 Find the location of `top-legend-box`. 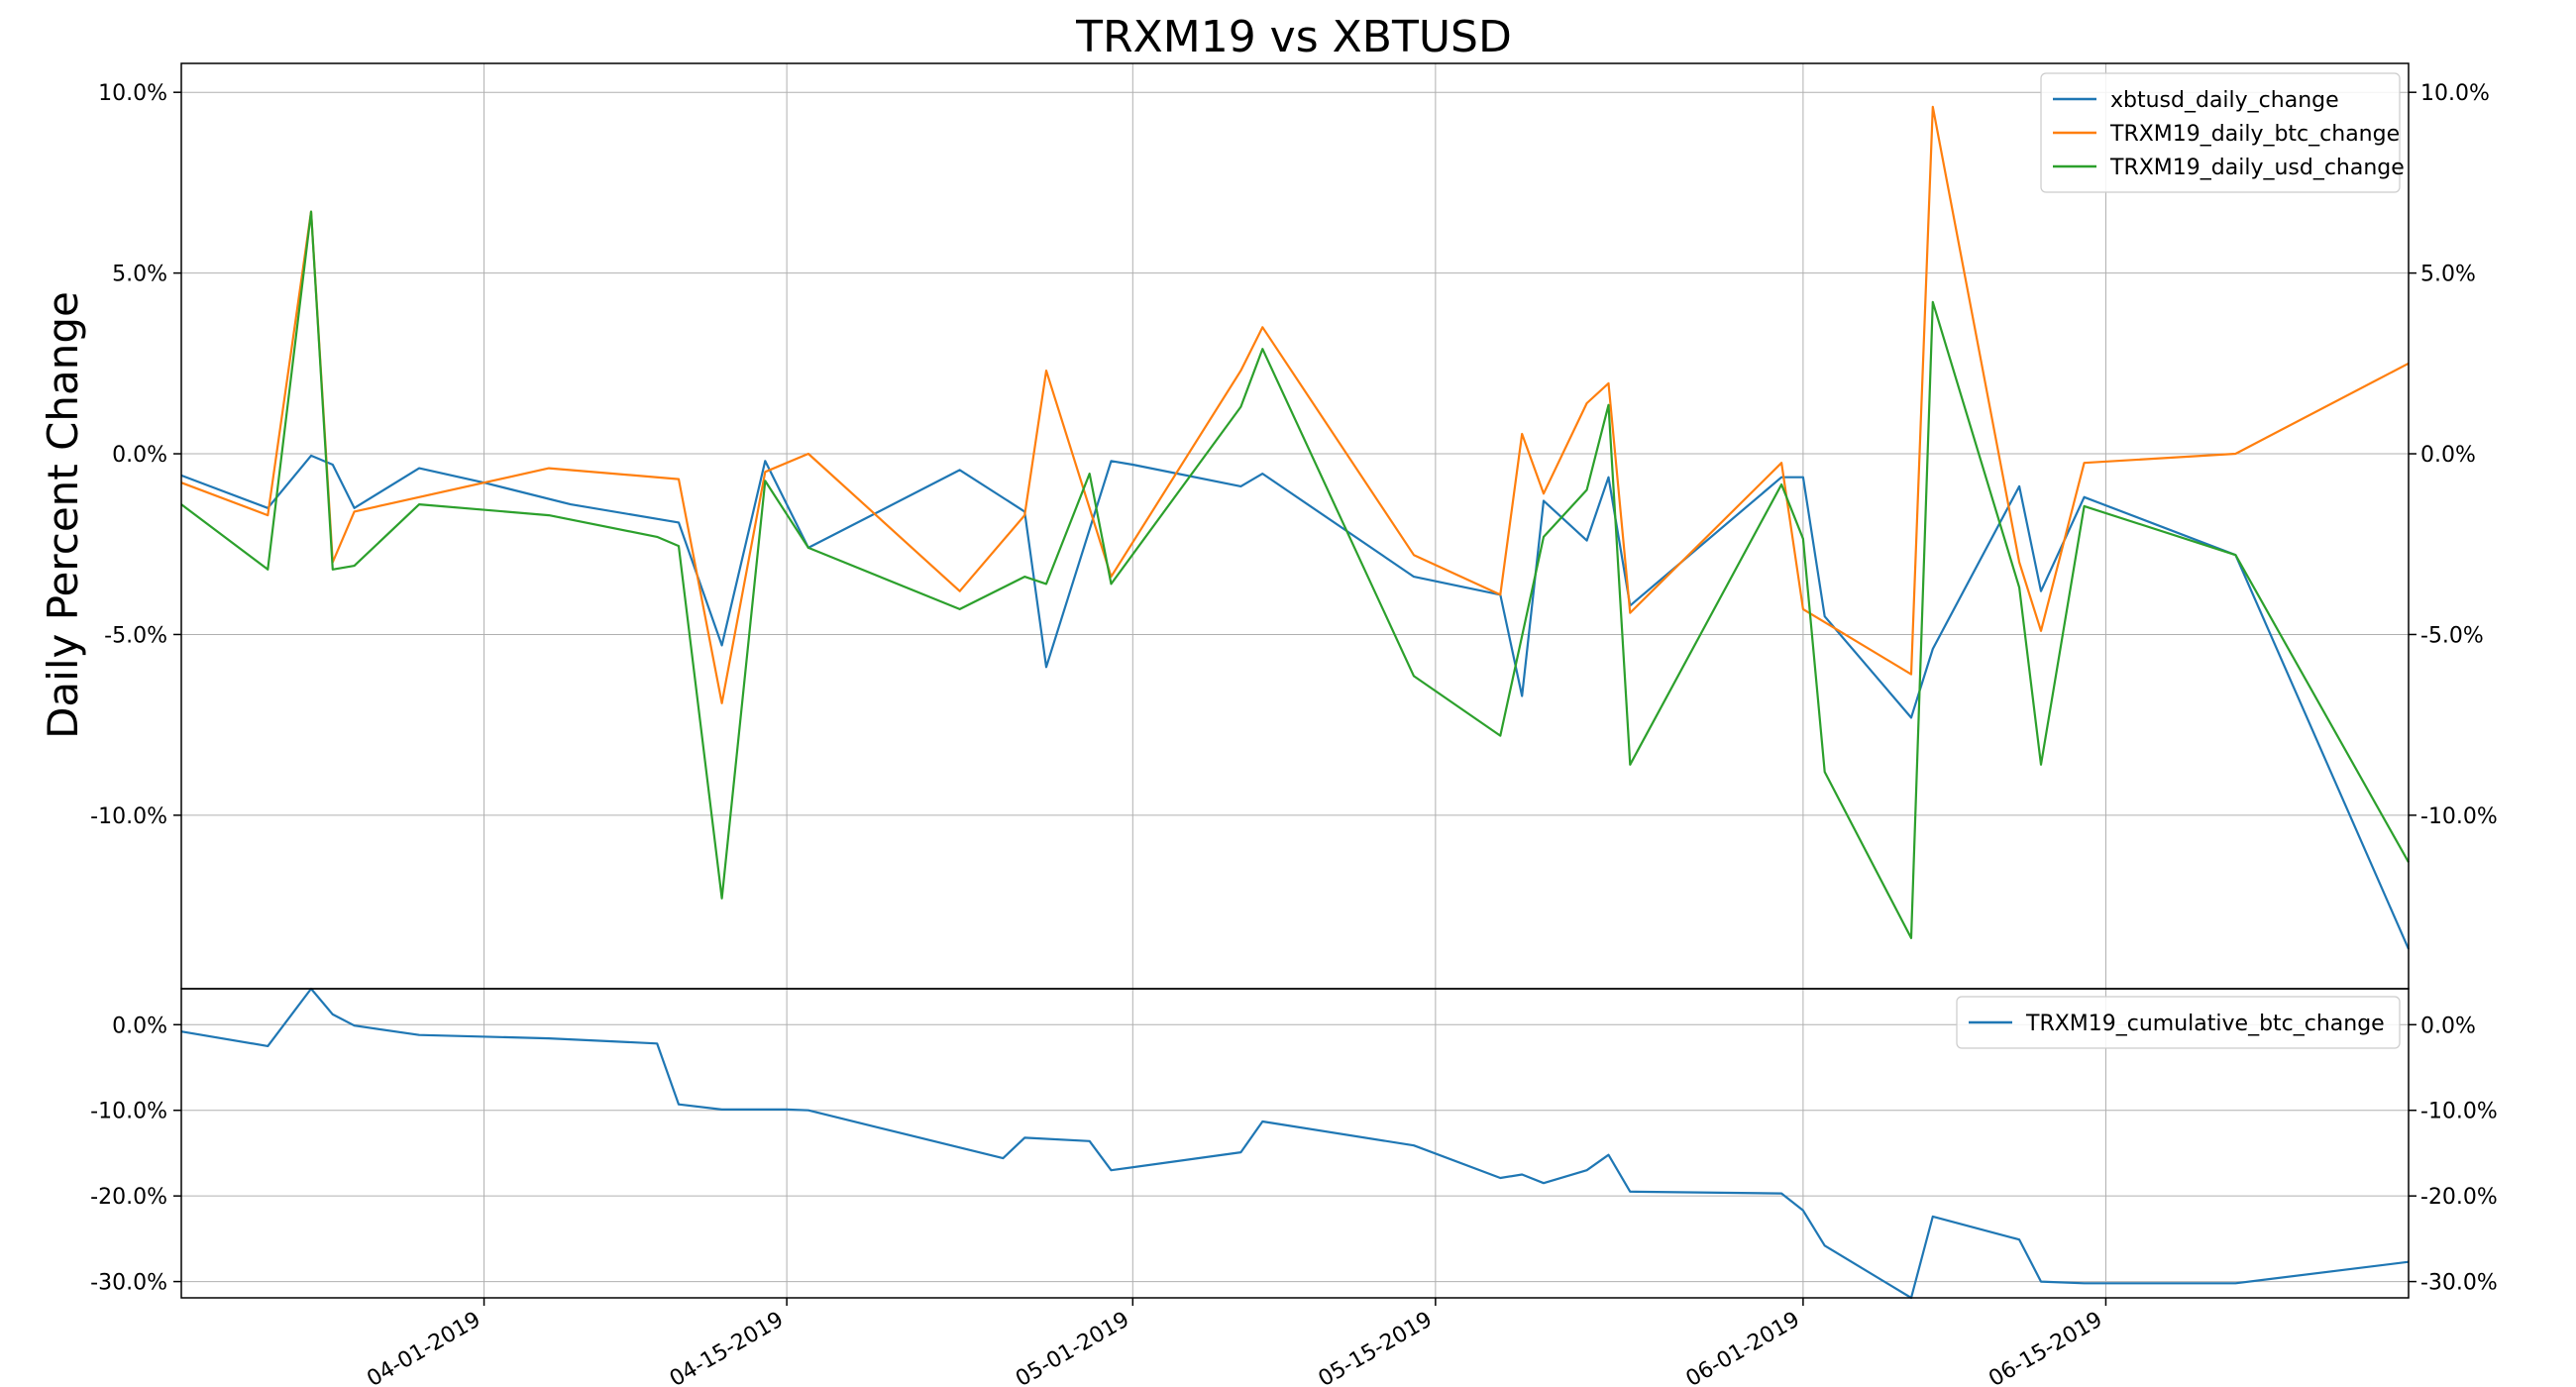

top-legend-box is located at coordinates (2220, 132).